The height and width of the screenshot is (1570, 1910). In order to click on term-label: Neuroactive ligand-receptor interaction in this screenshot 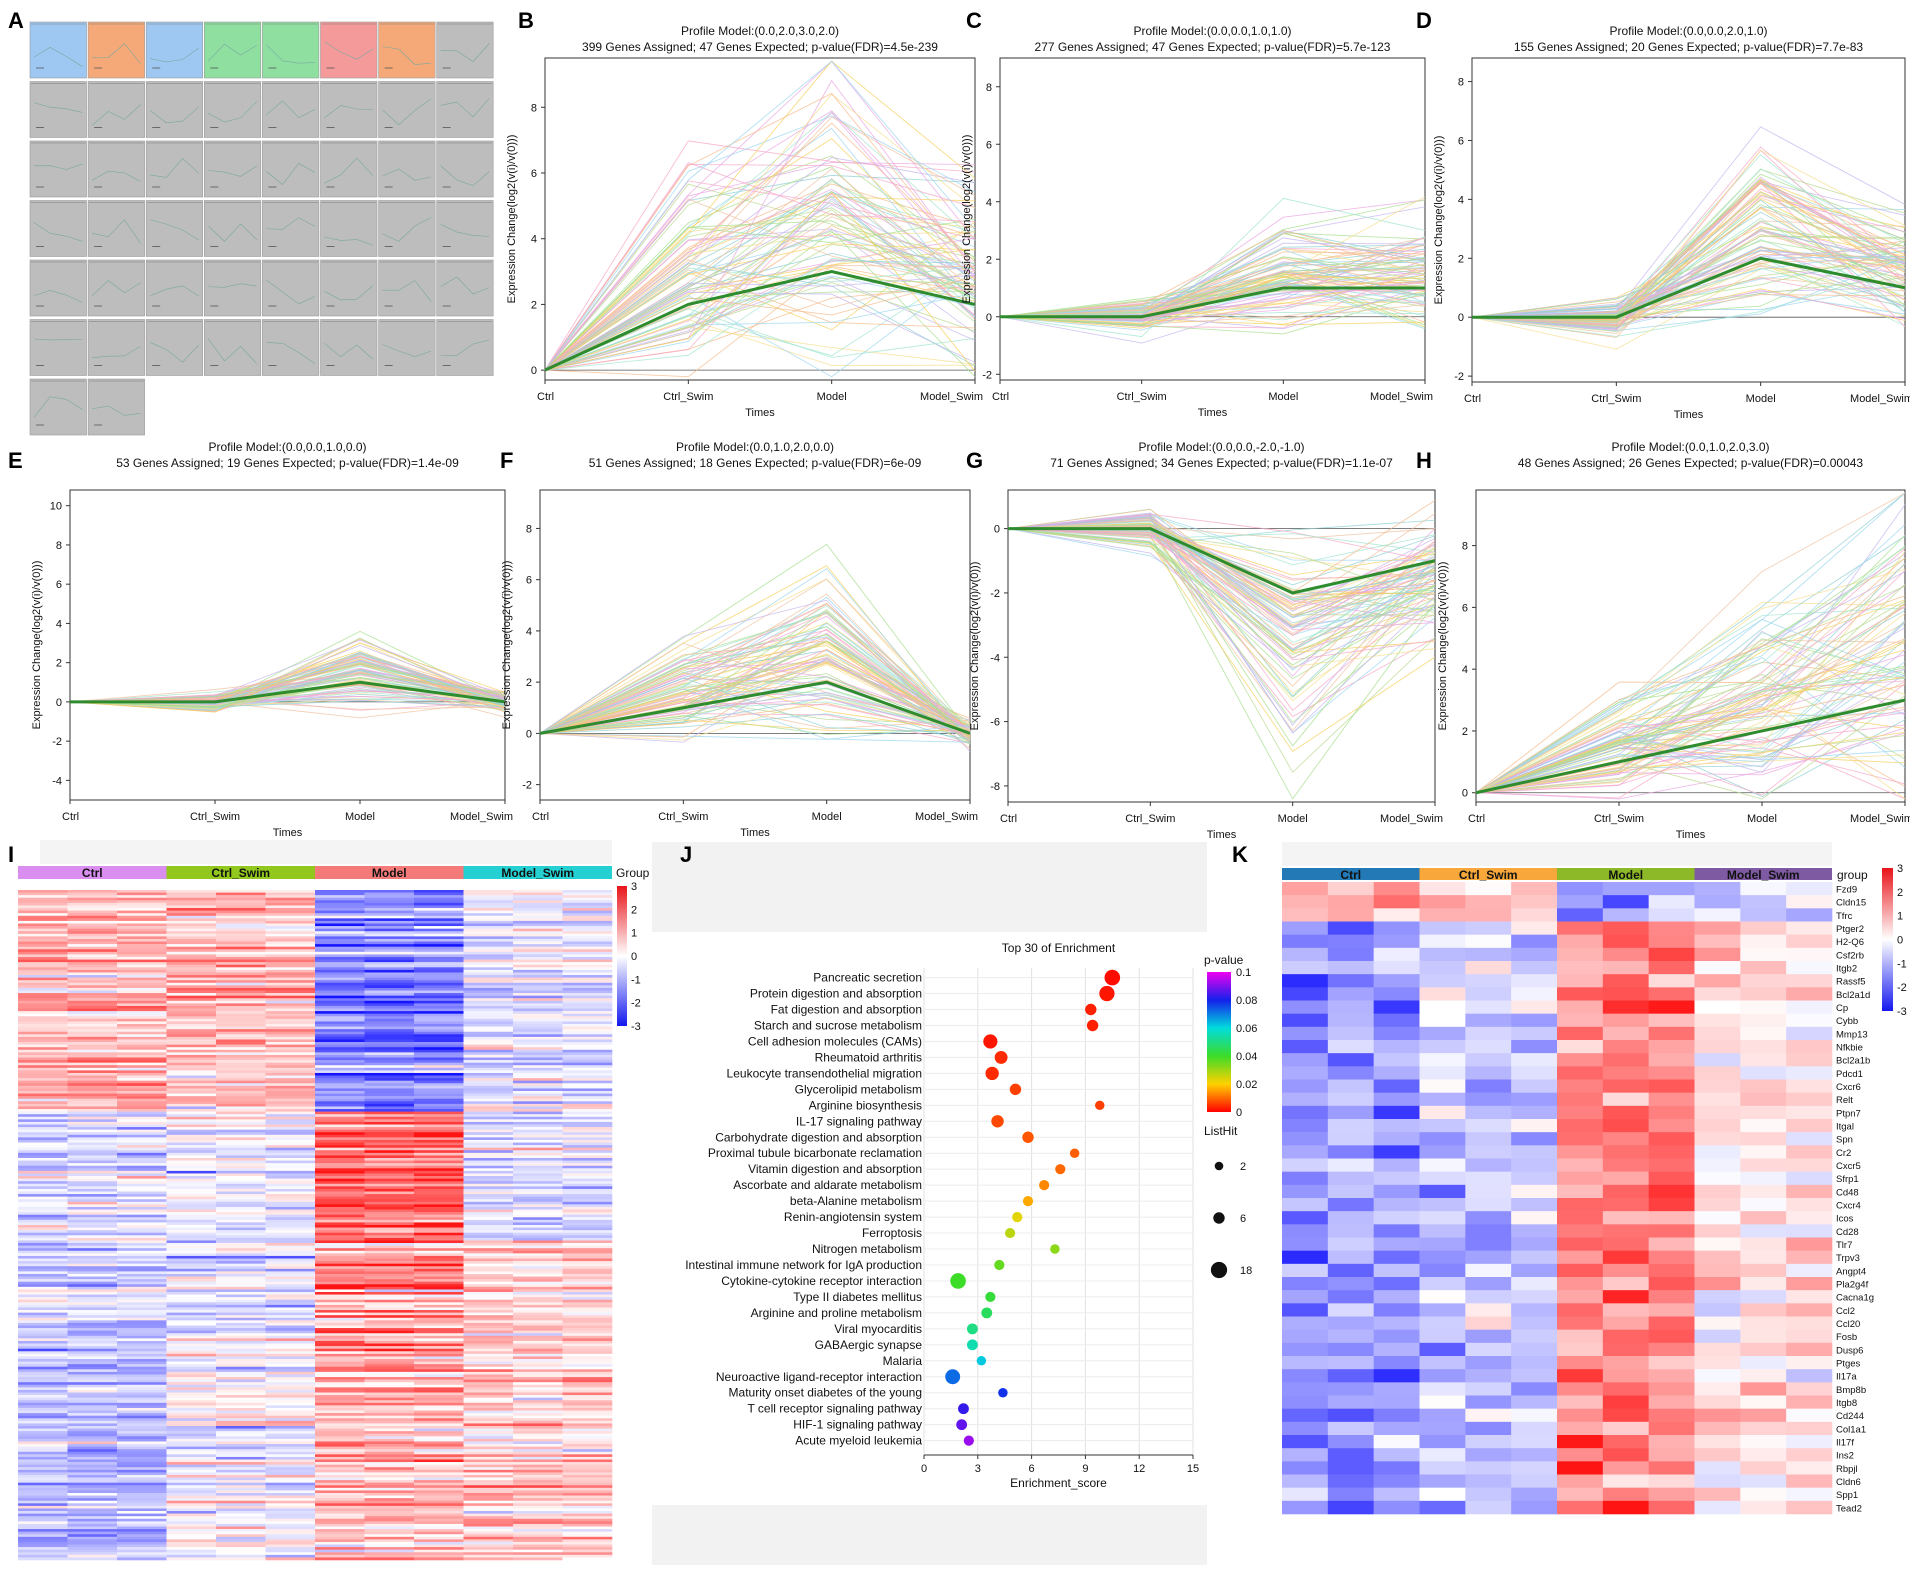, I will do `click(819, 1377)`.